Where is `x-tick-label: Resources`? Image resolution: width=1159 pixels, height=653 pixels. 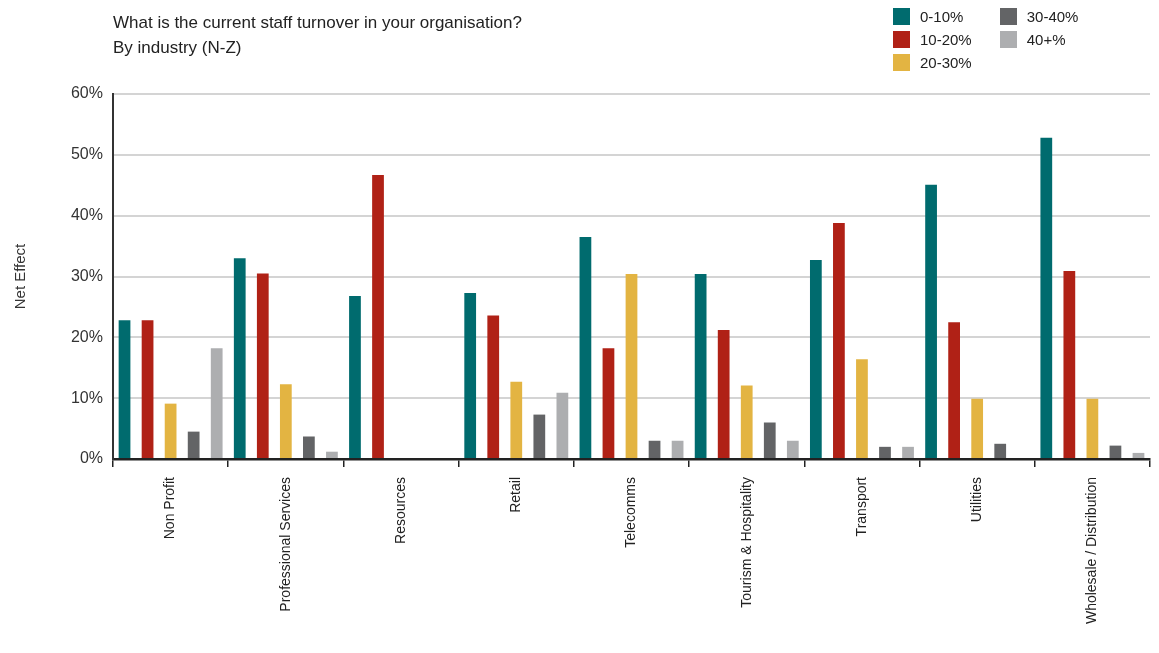 x-tick-label: Resources is located at coordinates (399, 510).